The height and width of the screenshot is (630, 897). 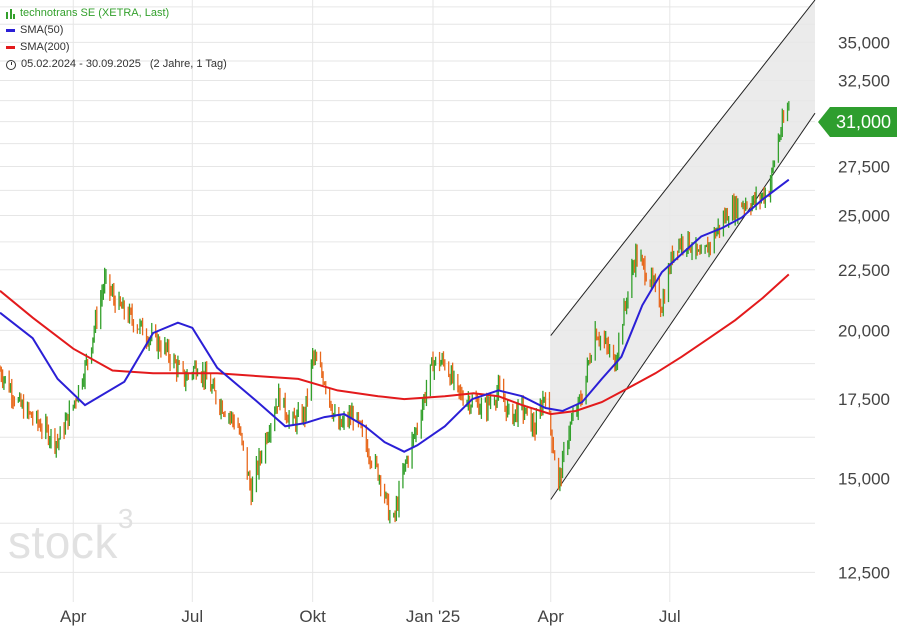 What do you see at coordinates (864, 399) in the screenshot?
I see `y-tick-label: 17,500` at bounding box center [864, 399].